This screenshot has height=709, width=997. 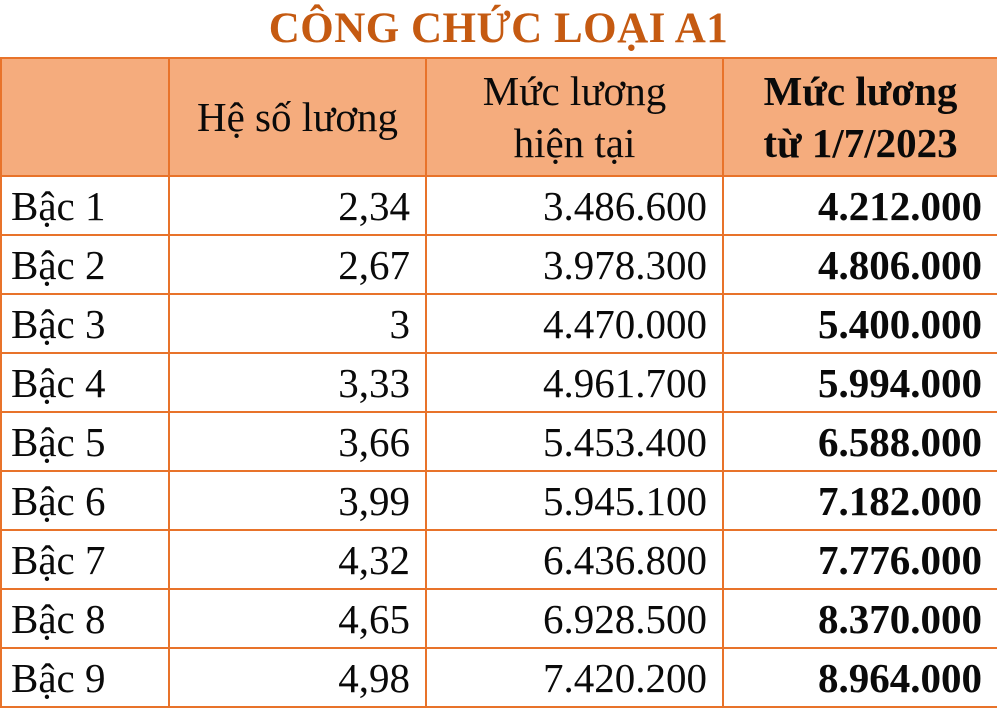 I want to click on cell-current-salary: 4.961.700, so click(x=574, y=382).